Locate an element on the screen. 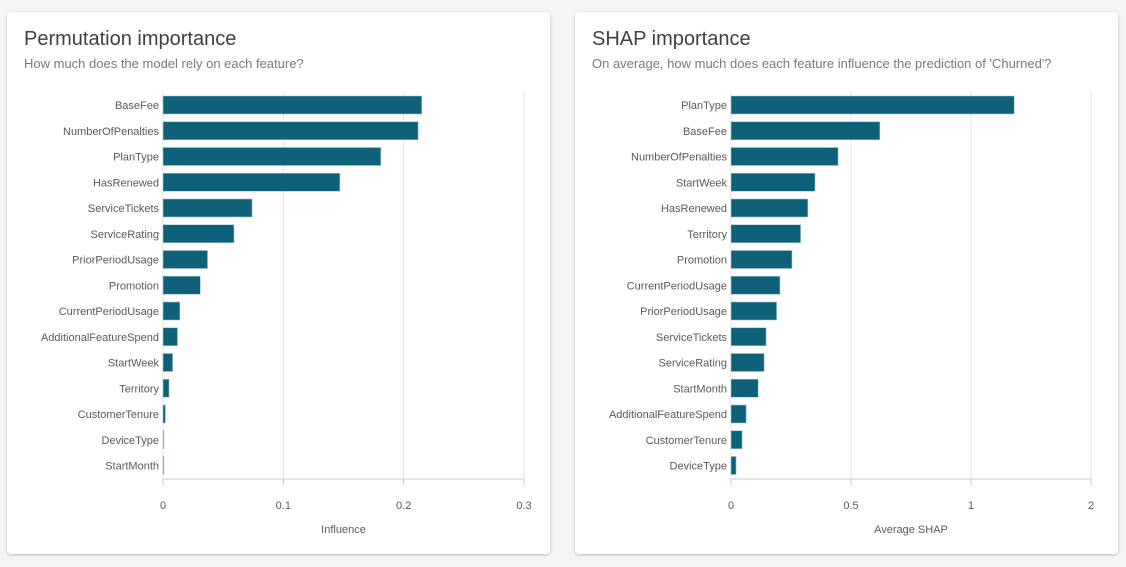 This screenshot has height=567, width=1126. x-axis-label: Influence is located at coordinates (343, 530).